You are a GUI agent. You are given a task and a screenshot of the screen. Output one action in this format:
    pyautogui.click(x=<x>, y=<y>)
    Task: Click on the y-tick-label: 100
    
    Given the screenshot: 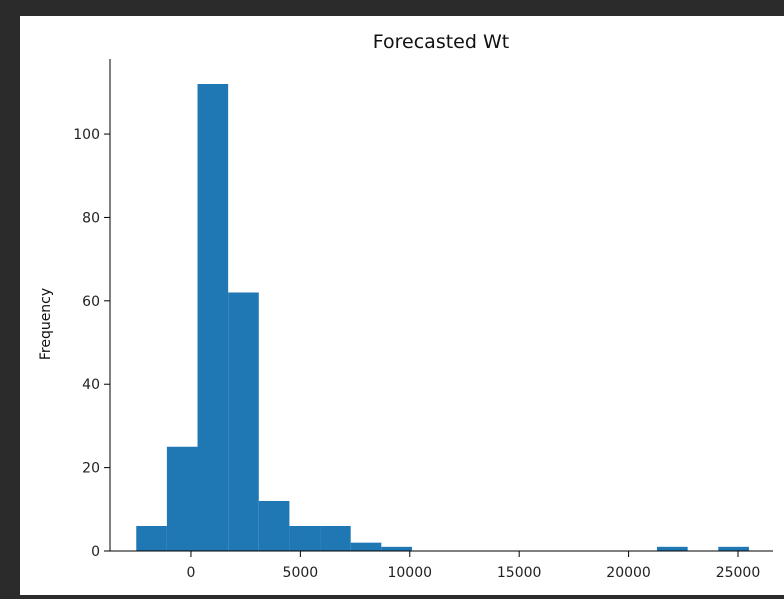 What is the action you would take?
    pyautogui.click(x=86, y=135)
    